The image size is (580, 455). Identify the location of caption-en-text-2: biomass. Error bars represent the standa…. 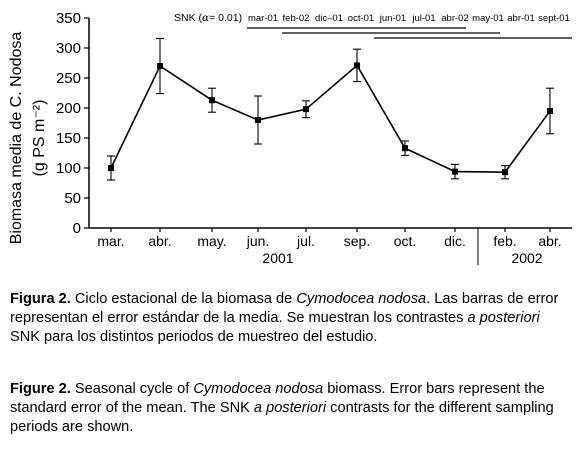
(277, 398).